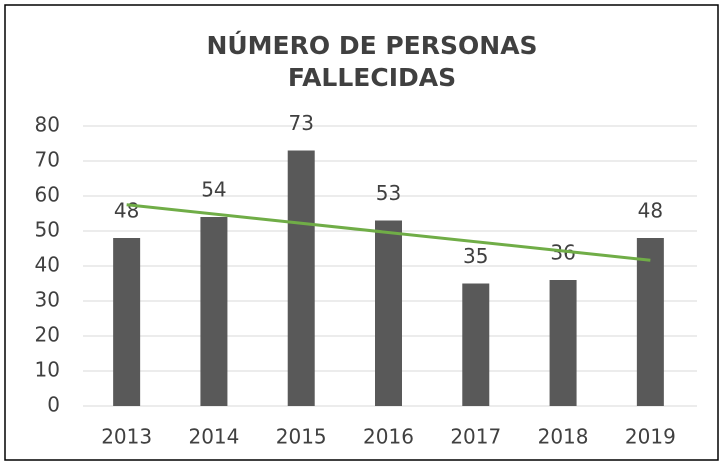 Image resolution: width=723 pixels, height=465 pixels. Describe the element at coordinates (650, 437) in the screenshot. I see `x-tick-label: 2019` at that location.